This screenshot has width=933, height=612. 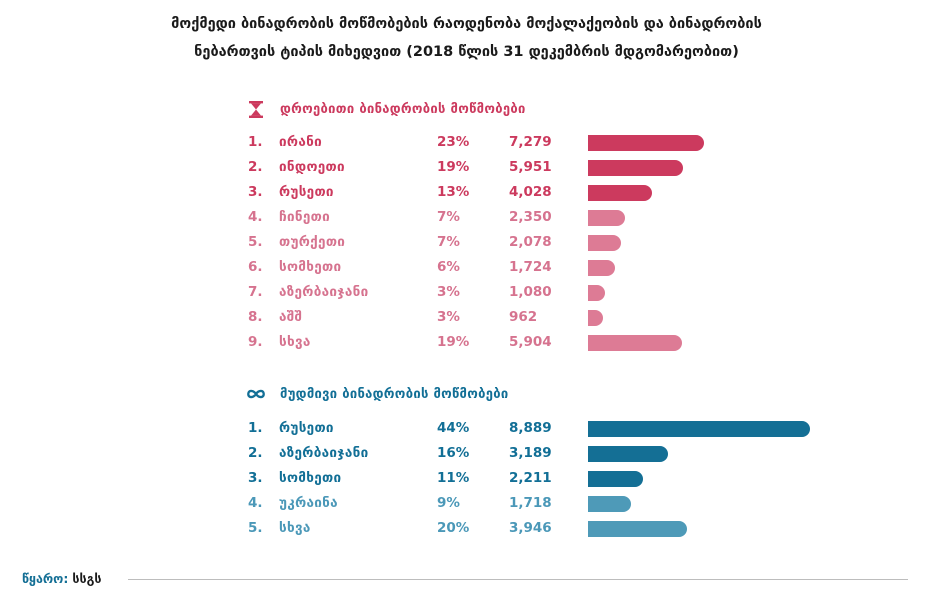 I want to click on temporary-section-title: დროებითი ბინადრობის მოწმობები, so click(x=403, y=109).